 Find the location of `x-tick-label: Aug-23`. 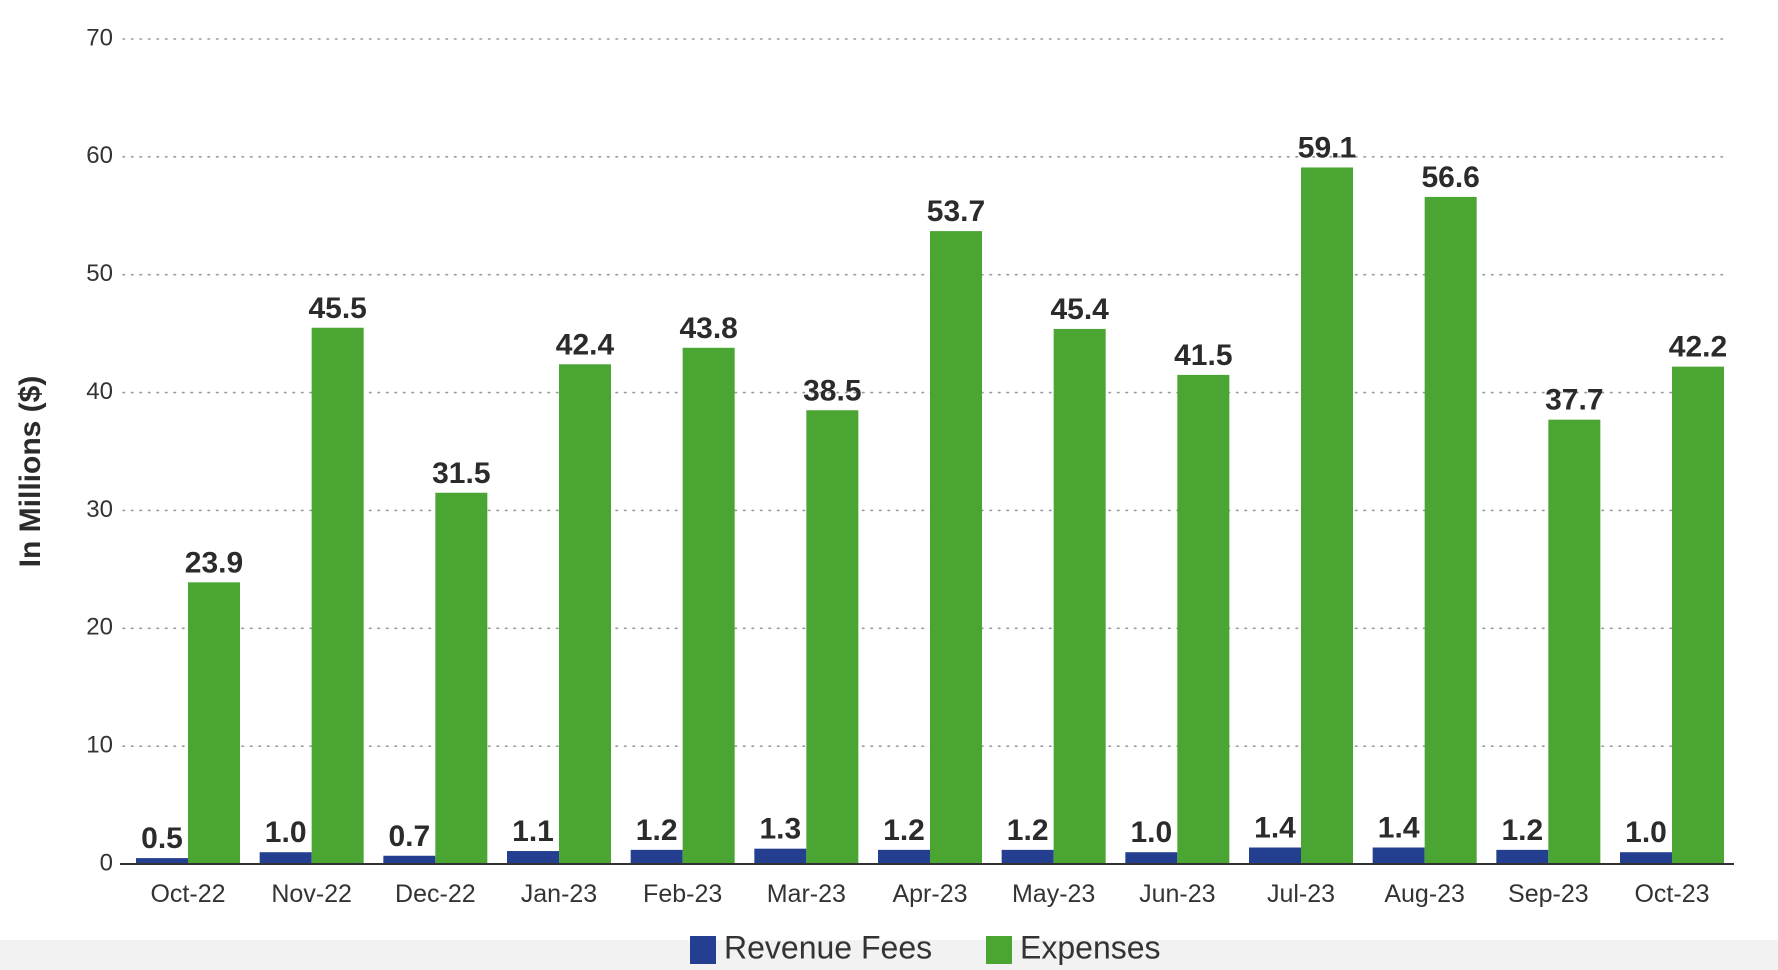

x-tick-label: Aug-23 is located at coordinates (1424, 894).